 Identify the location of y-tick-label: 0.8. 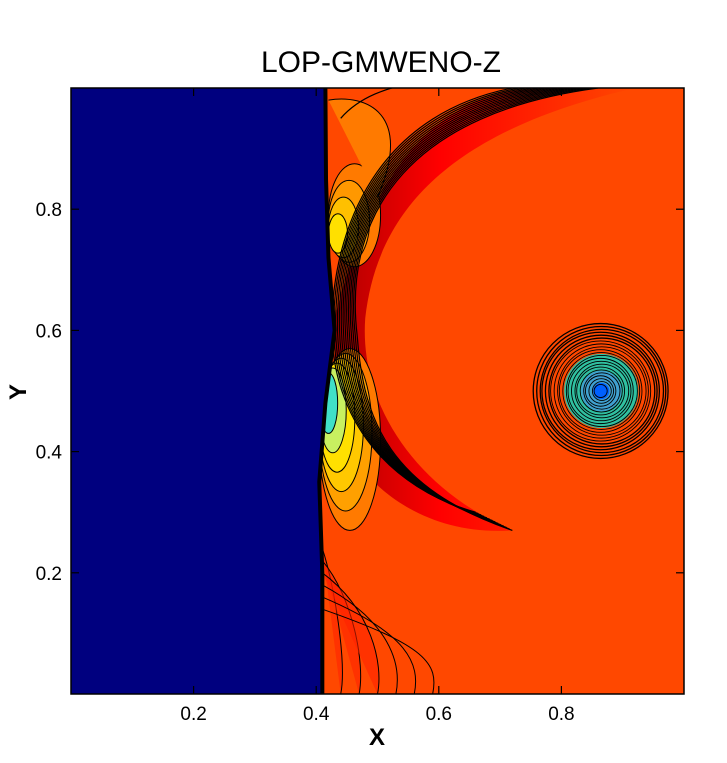
(49, 210).